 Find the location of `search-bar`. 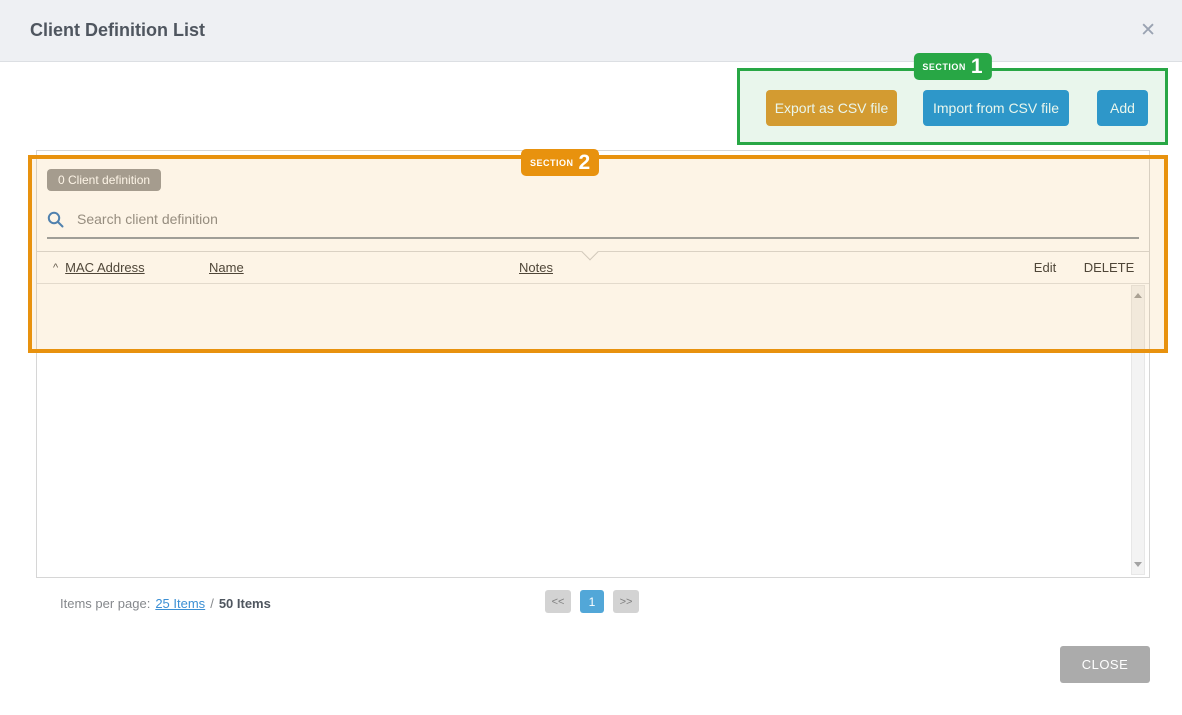

search-bar is located at coordinates (593, 220).